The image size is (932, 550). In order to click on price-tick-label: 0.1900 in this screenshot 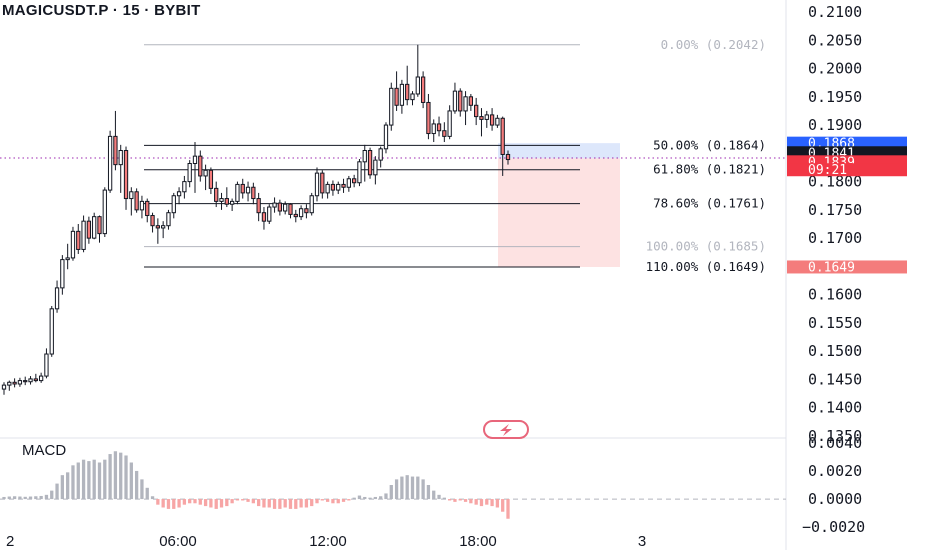, I will do `click(835, 125)`.